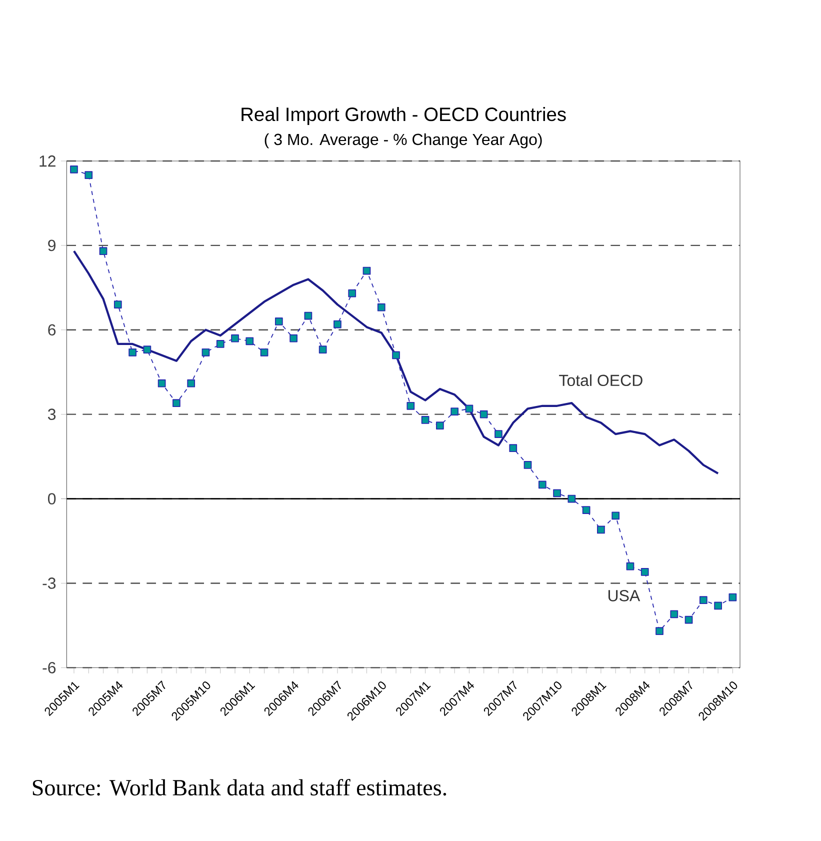  What do you see at coordinates (52, 330) in the screenshot?
I see `y-tick-label: 6` at bounding box center [52, 330].